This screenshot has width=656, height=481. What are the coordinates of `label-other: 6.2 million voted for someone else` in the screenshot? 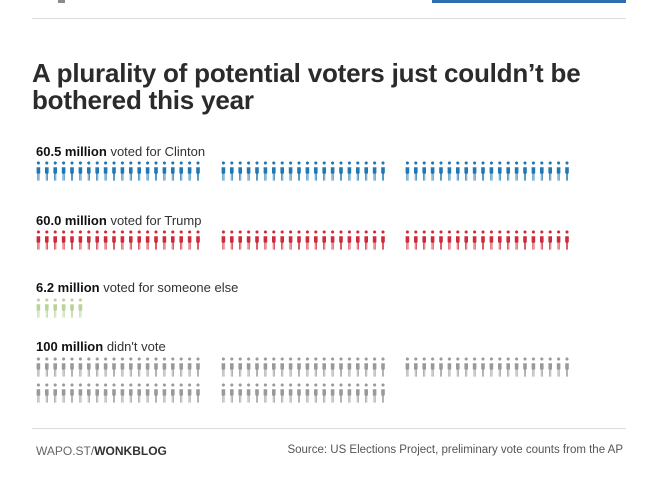 It's located at (137, 287).